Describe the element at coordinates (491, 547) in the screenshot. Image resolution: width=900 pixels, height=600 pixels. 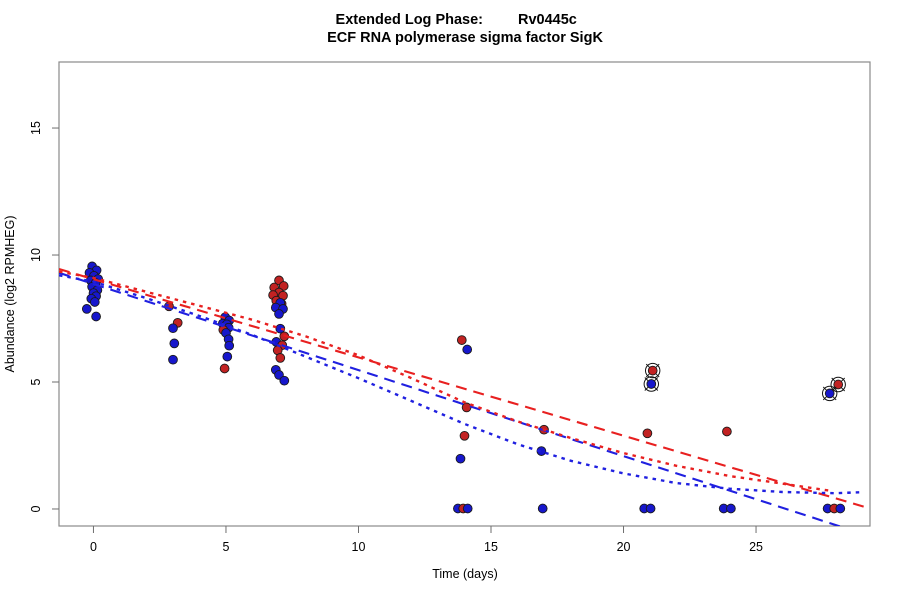
I see `x-tick-label: 15` at that location.